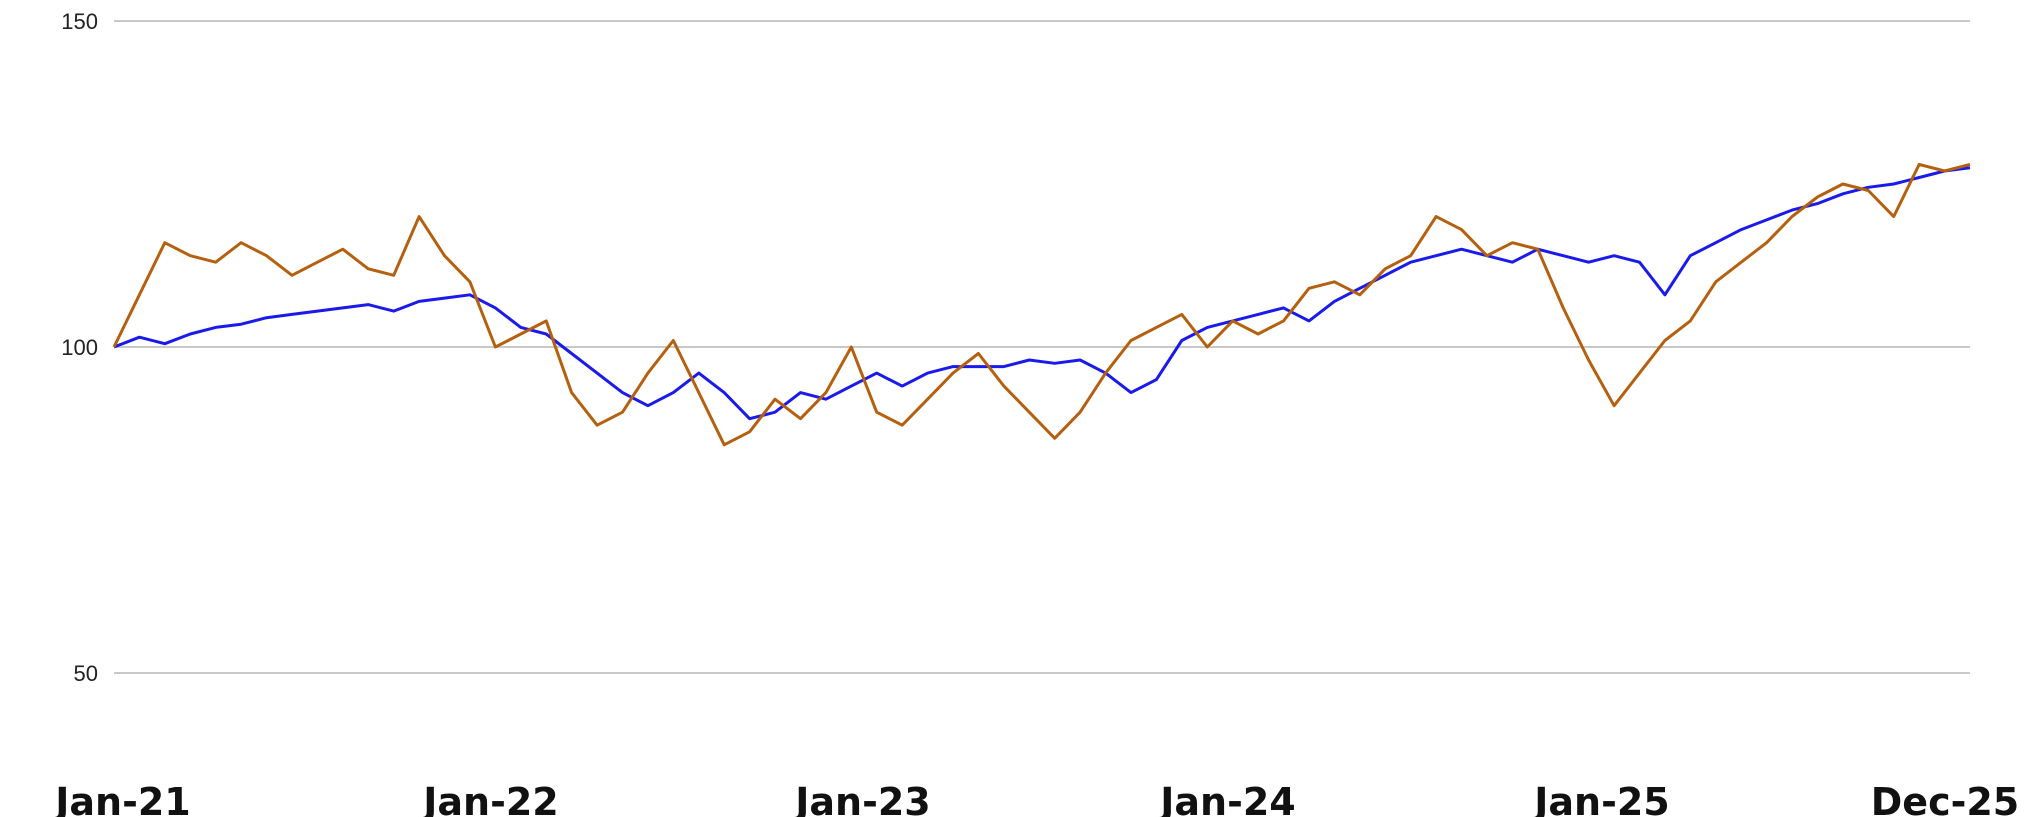  Describe the element at coordinates (79, 21) in the screenshot. I see `y-tick-label-150: 150` at that location.